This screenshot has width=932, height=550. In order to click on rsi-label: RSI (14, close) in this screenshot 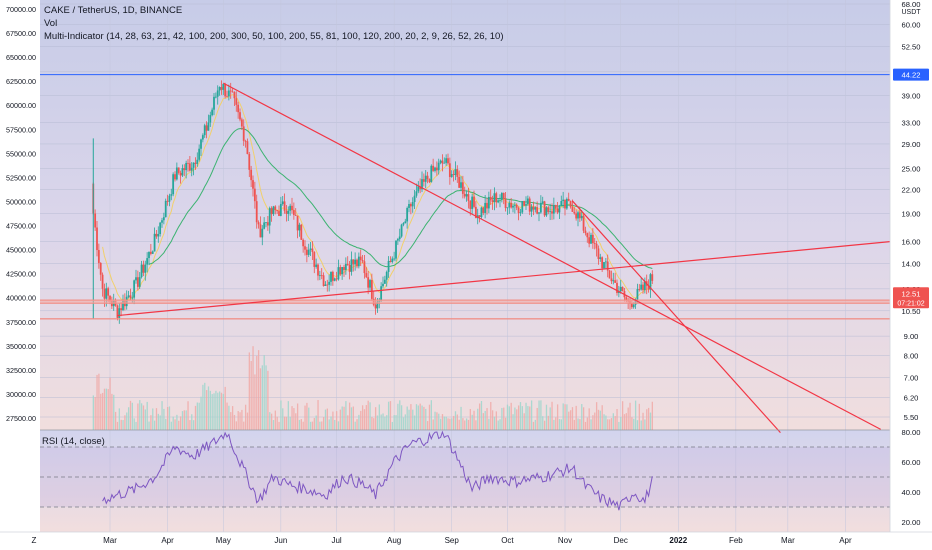, I will do `click(73, 441)`.